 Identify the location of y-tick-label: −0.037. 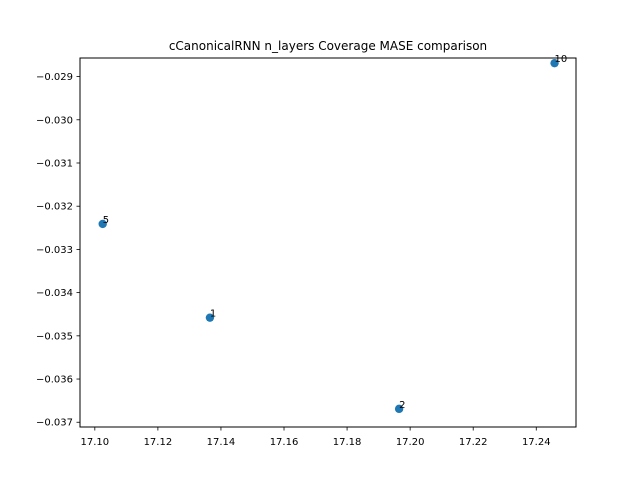
(54, 423).